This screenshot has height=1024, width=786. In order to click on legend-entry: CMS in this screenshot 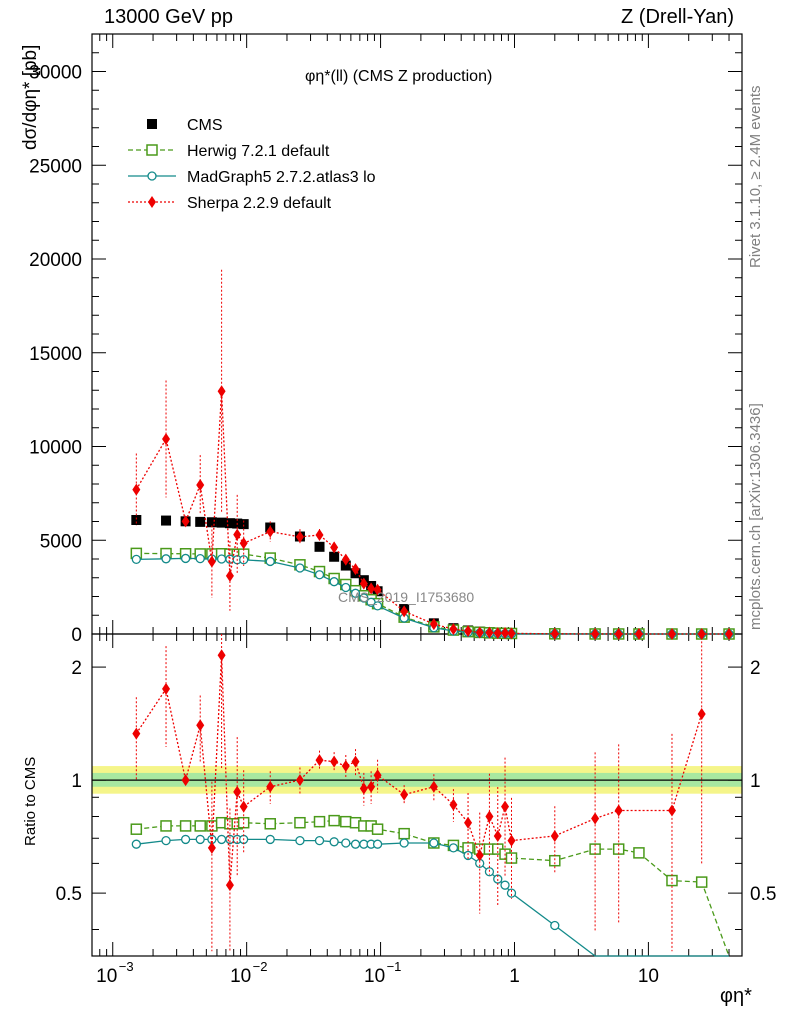, I will do `click(185, 125)`.